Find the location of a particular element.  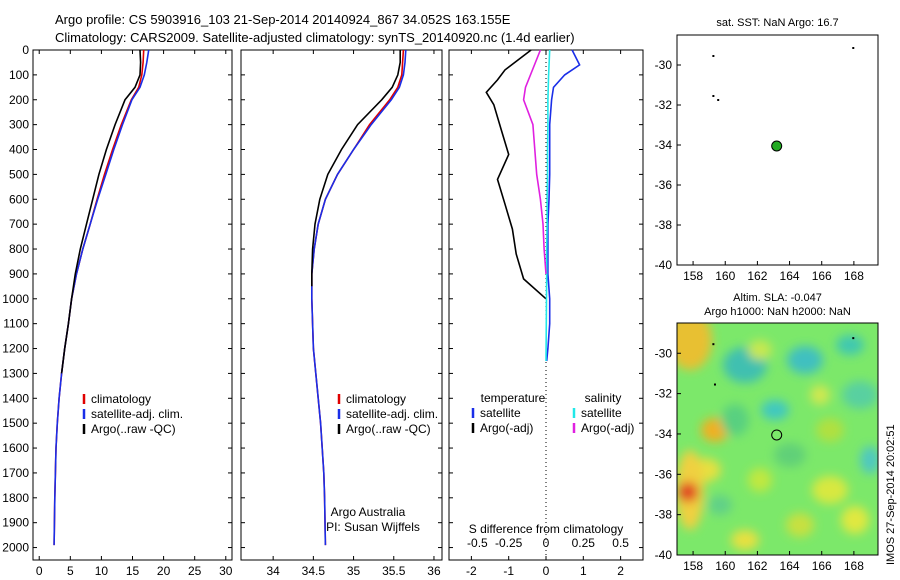

sst-map-axes is located at coordinates (777, 150).